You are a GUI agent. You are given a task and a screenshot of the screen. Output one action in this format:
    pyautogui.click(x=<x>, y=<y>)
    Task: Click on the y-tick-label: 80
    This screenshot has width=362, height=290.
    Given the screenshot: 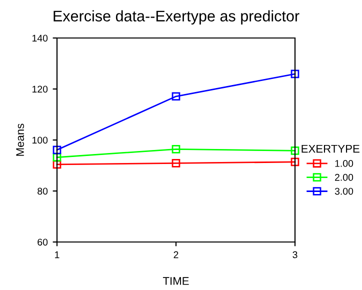 What is the action you would take?
    pyautogui.click(x=43, y=191)
    